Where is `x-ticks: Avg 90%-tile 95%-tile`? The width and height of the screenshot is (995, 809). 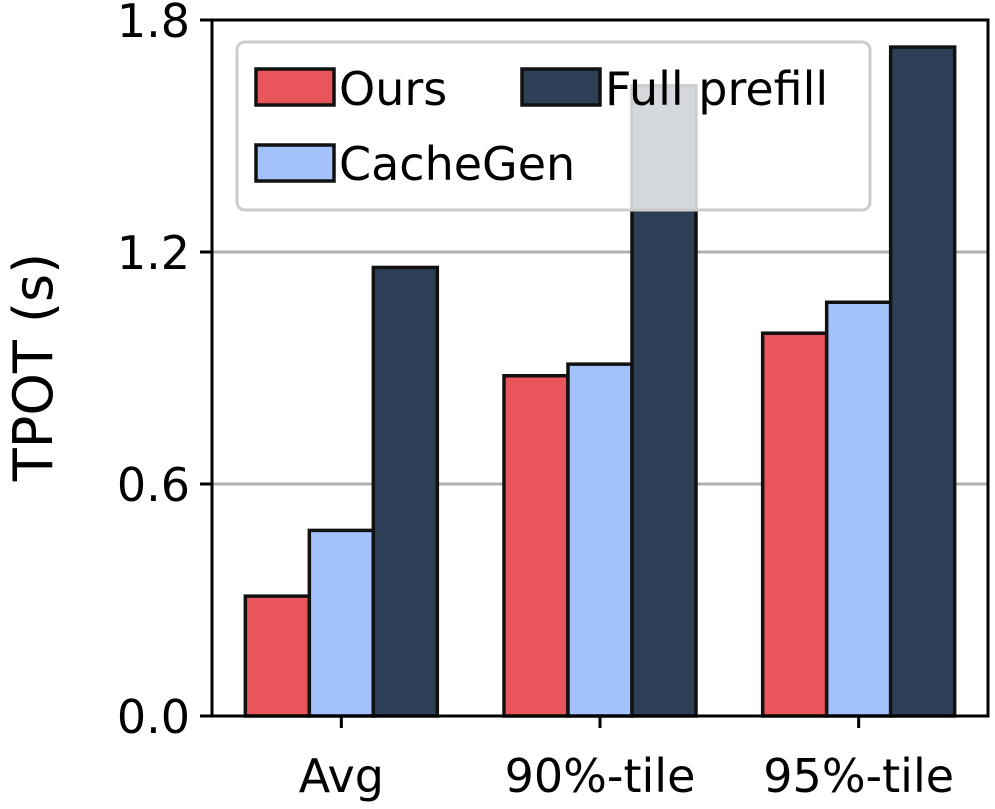
x-ticks: Avg 90%-tile 95%-tile is located at coordinates (626, 759).